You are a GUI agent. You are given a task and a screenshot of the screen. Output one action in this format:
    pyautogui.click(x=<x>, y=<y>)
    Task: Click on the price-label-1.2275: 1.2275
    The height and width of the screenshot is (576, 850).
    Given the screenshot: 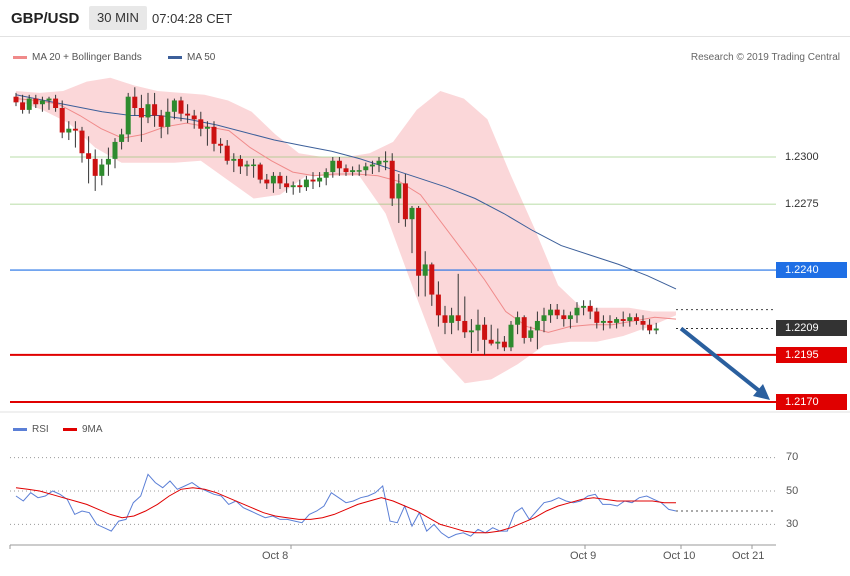 What is the action you would take?
    pyautogui.click(x=802, y=204)
    